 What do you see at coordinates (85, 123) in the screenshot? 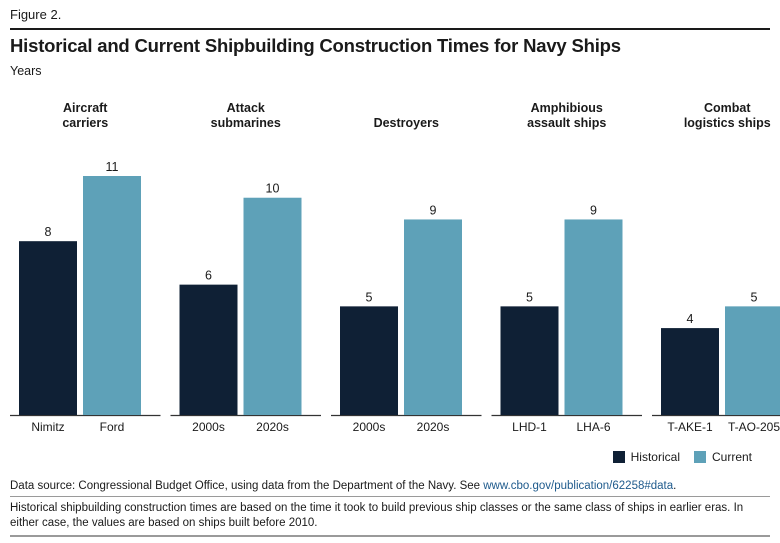
I see `group-label: carriers` at bounding box center [85, 123].